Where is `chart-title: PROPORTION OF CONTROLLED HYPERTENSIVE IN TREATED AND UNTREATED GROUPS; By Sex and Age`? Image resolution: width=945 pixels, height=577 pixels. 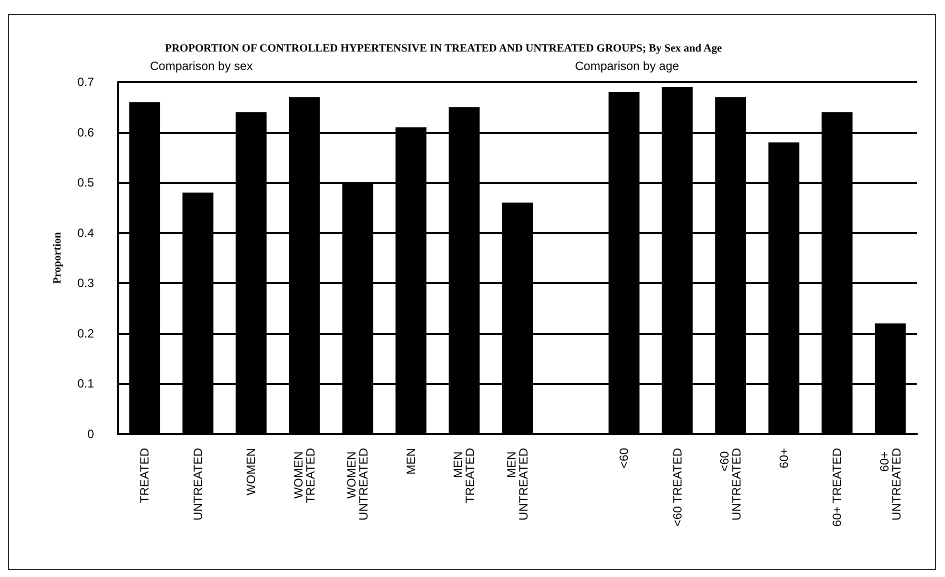
chart-title: PROPORTION OF CONTROLLED HYPERTENSIVE IN TREATED AND UNTREATED GROUPS; By Sex and Age is located at coordinates (443, 48).